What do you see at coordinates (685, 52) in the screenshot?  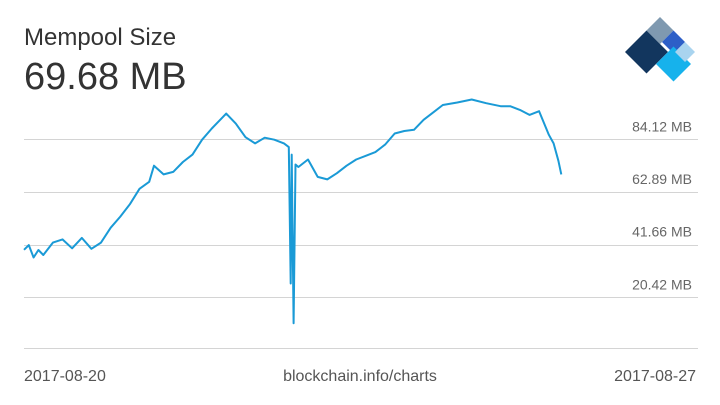 I see `logo-light-diamond` at bounding box center [685, 52].